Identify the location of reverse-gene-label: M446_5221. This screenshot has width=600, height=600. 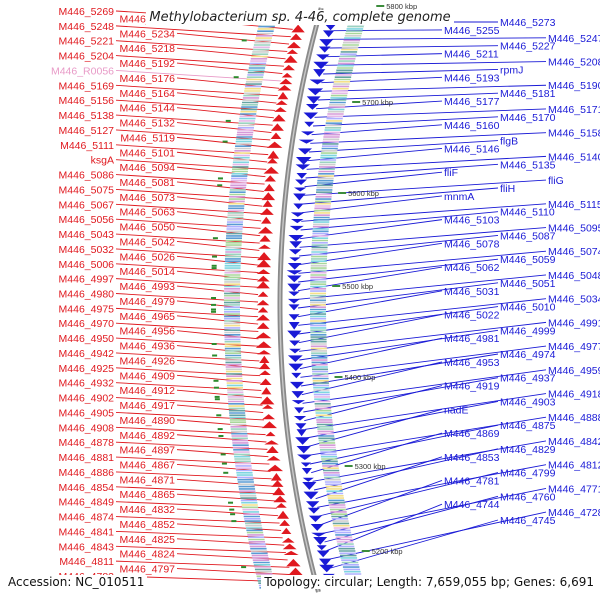
(87, 42).